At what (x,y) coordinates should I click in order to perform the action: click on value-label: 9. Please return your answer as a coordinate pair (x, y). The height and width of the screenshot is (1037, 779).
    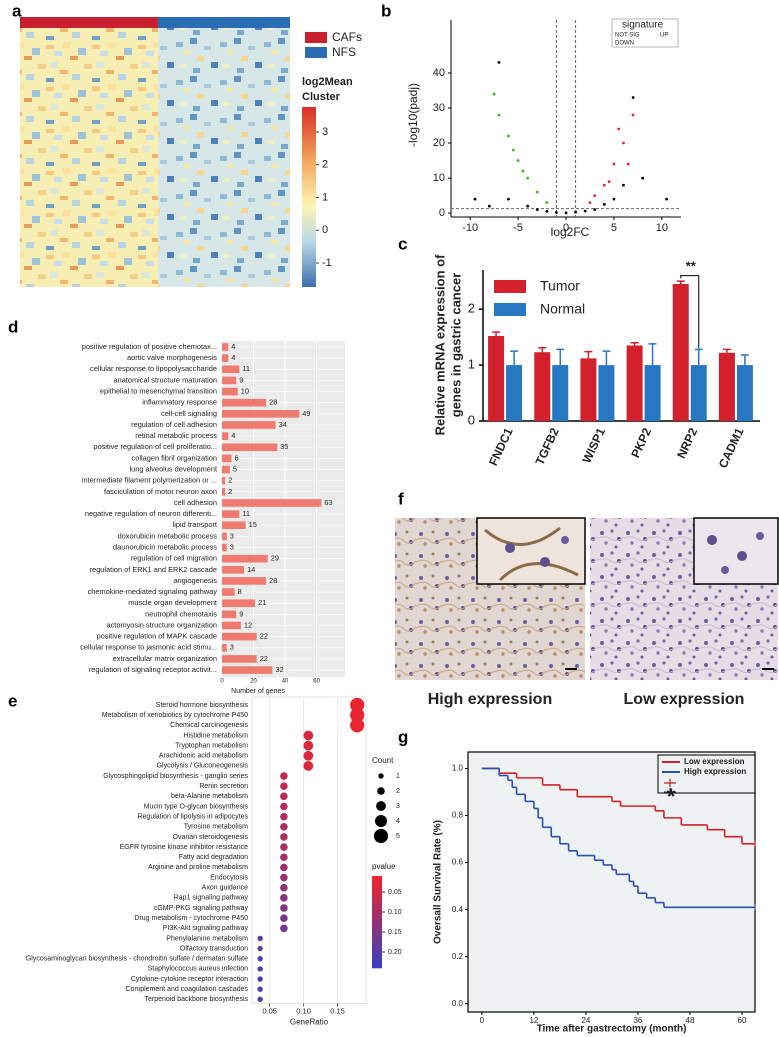
    Looking at the image, I should click on (241, 379).